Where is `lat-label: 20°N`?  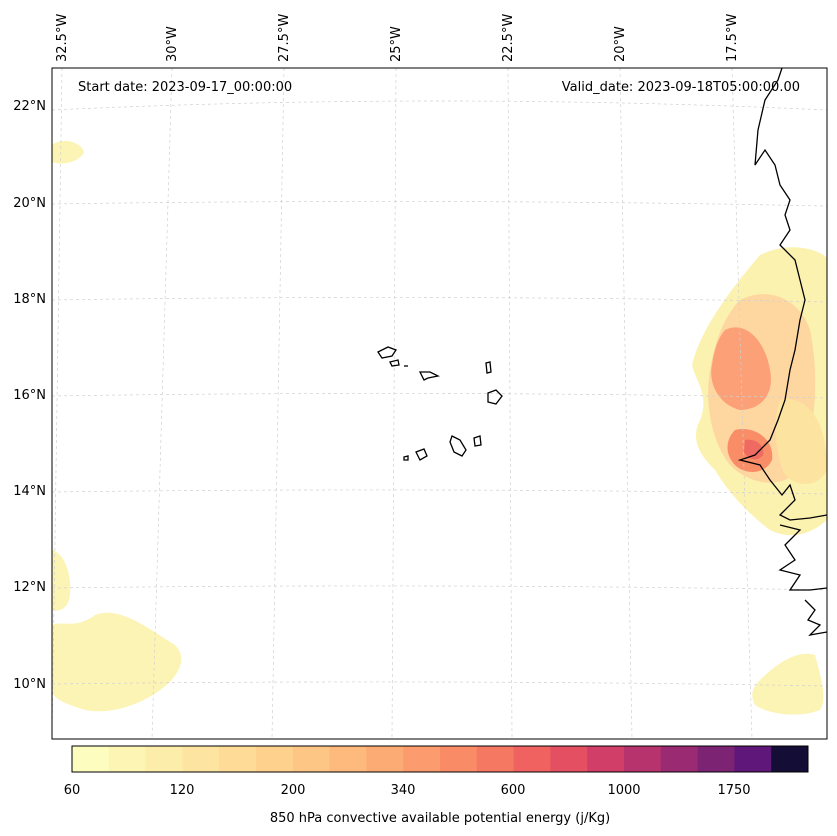
lat-label: 20°N is located at coordinates (29, 203).